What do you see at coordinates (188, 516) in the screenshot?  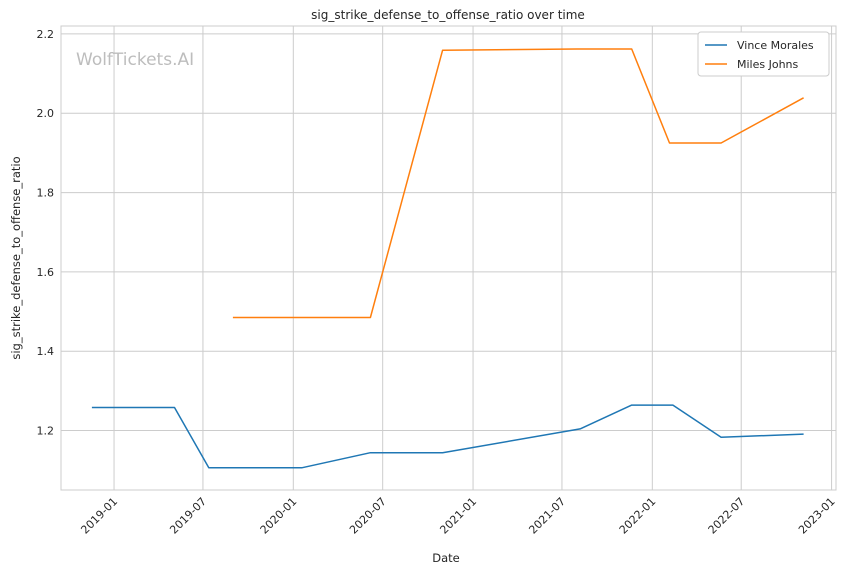 I see `x-tick-label: 2019-07` at bounding box center [188, 516].